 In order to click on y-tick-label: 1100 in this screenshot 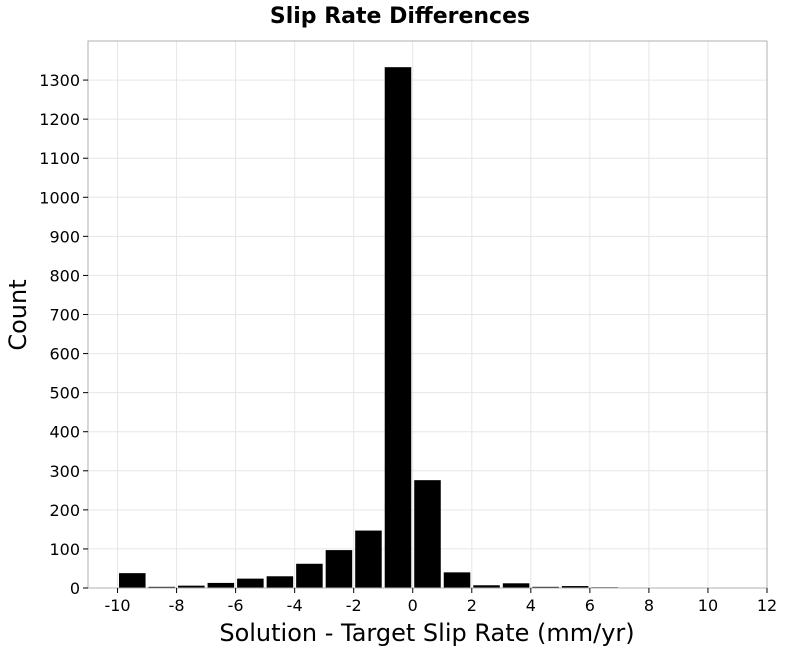, I will do `click(59, 158)`.